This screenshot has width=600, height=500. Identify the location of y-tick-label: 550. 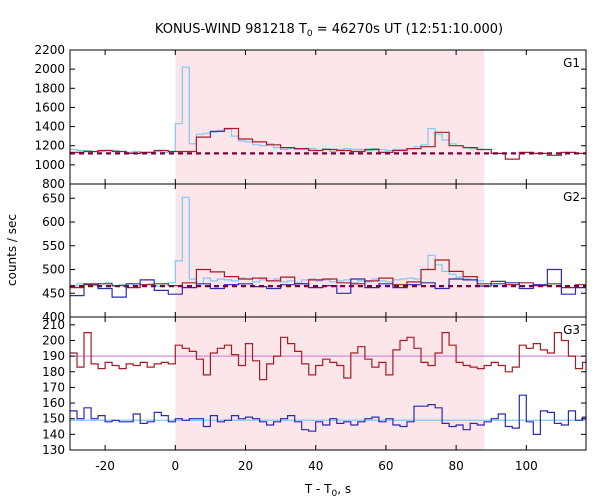
(53, 246).